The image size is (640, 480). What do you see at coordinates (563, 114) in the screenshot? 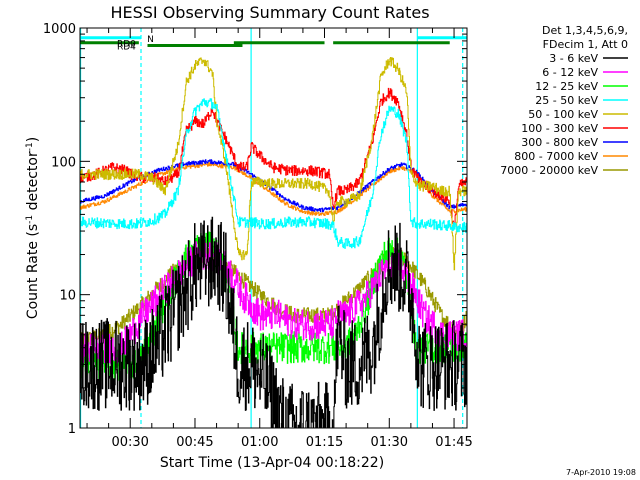
I see `legend-label-4: 50 - 100 keV` at bounding box center [563, 114].